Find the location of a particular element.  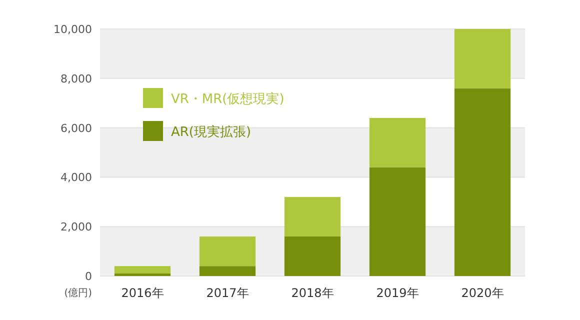

x-tick-label: 2019年 is located at coordinates (397, 293).